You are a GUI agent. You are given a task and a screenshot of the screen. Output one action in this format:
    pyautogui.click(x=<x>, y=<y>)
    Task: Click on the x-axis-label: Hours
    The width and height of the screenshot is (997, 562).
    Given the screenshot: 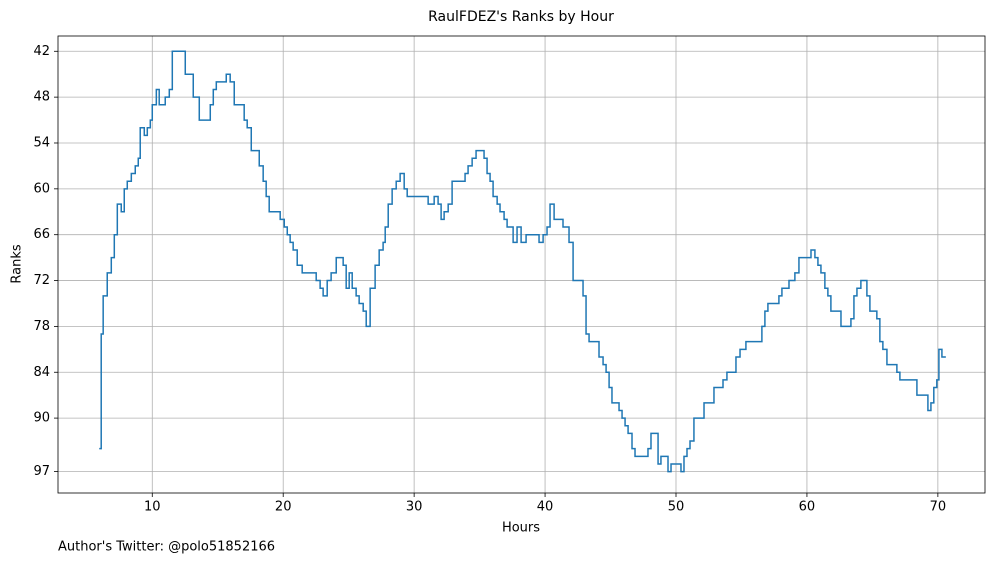 What is the action you would take?
    pyautogui.click(x=521, y=528)
    